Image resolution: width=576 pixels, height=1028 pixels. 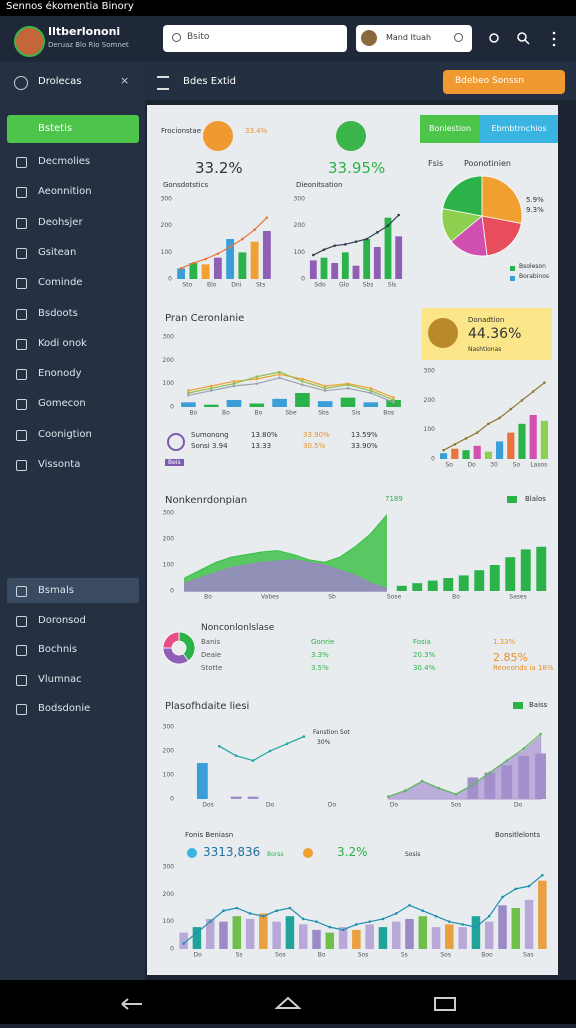 What do you see at coordinates (64, 161) in the screenshot?
I see `sidebar-item: Decmolies` at bounding box center [64, 161].